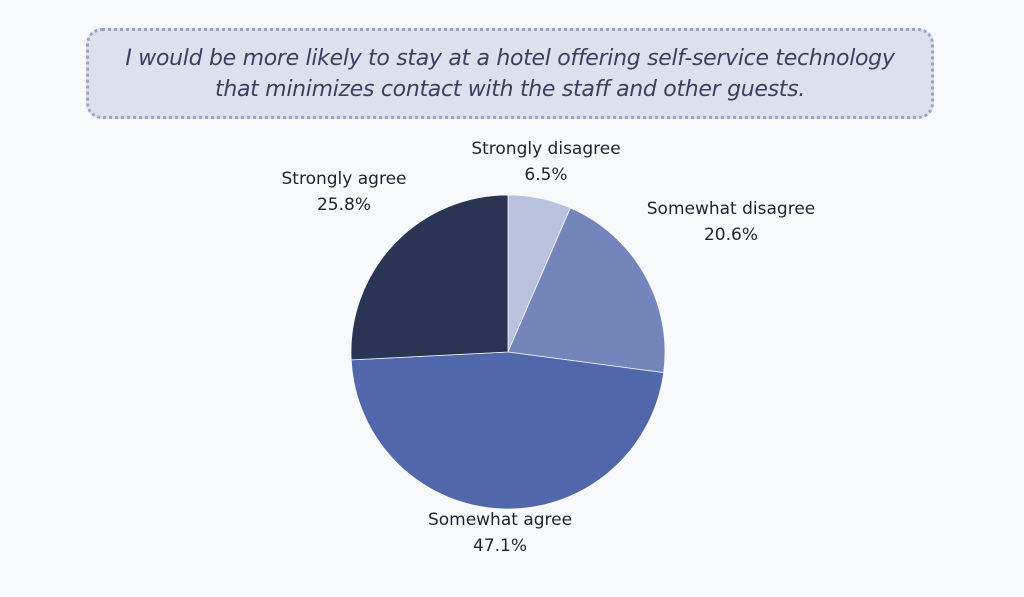 The image size is (1024, 597). What do you see at coordinates (429, 277) in the screenshot?
I see `pie-slice-strongly-agree` at bounding box center [429, 277].